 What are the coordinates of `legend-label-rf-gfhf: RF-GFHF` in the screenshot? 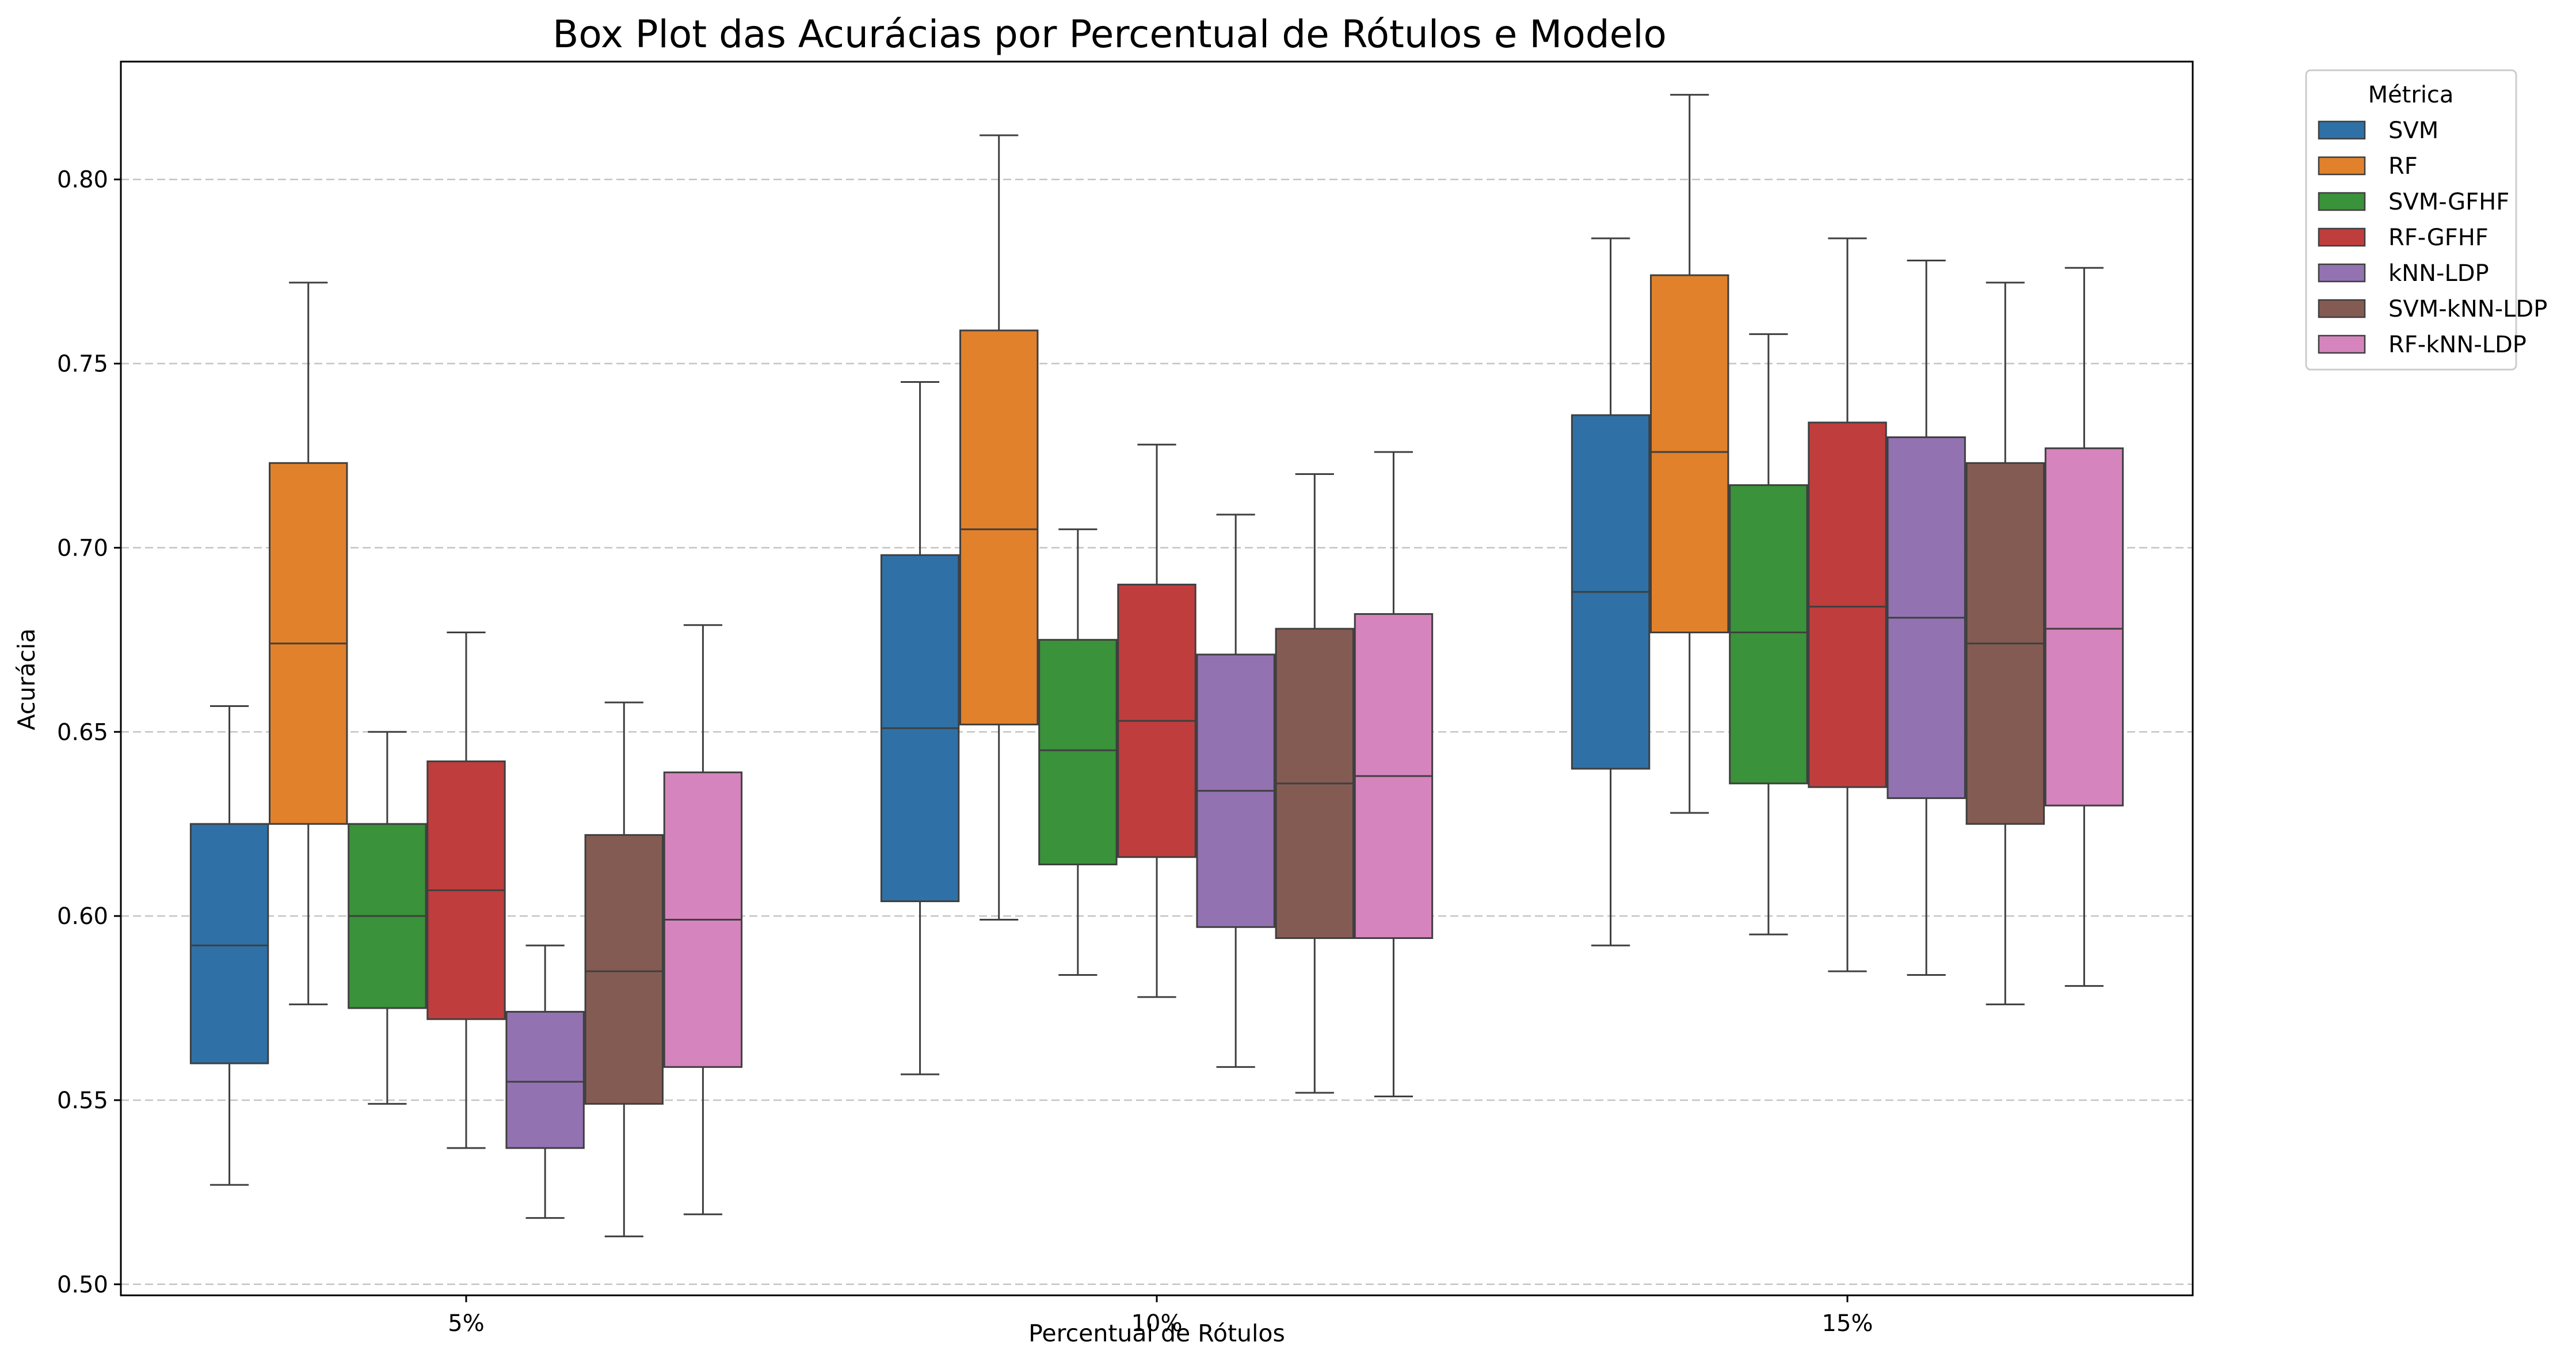 It's located at (2439, 238).